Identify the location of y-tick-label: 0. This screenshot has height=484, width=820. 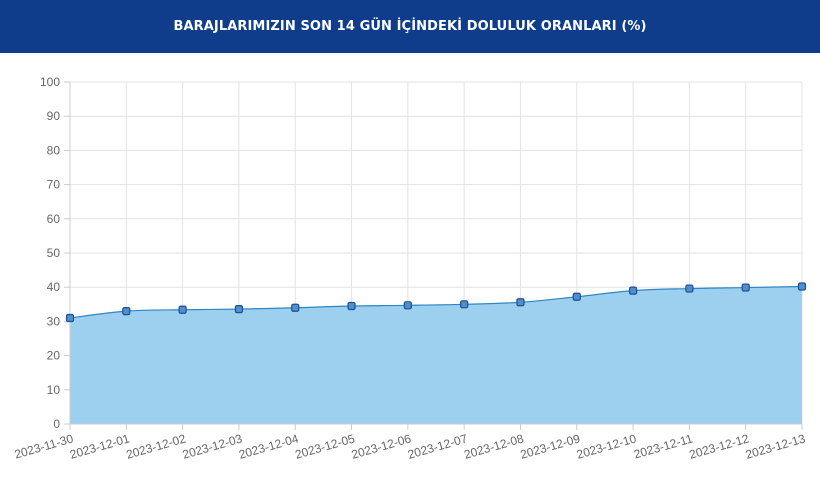
(56, 424).